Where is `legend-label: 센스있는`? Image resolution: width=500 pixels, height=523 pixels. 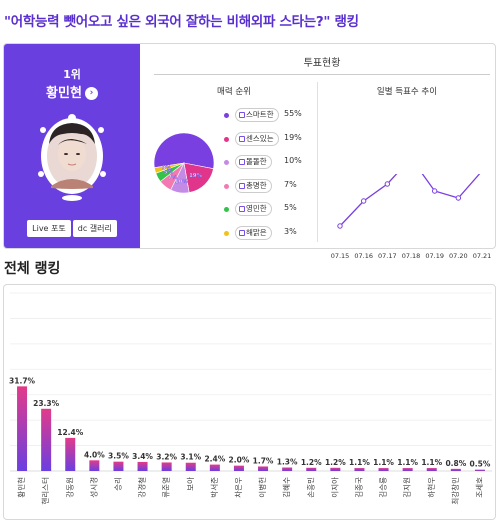 legend-label: 센스있는 is located at coordinates (257, 138).